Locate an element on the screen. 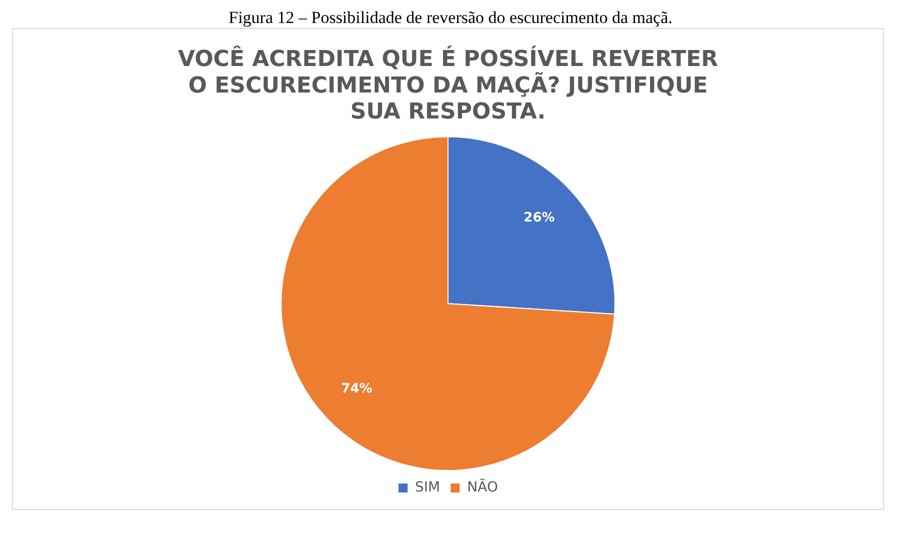 The image size is (901, 534). legend-label: SIM is located at coordinates (427, 488).